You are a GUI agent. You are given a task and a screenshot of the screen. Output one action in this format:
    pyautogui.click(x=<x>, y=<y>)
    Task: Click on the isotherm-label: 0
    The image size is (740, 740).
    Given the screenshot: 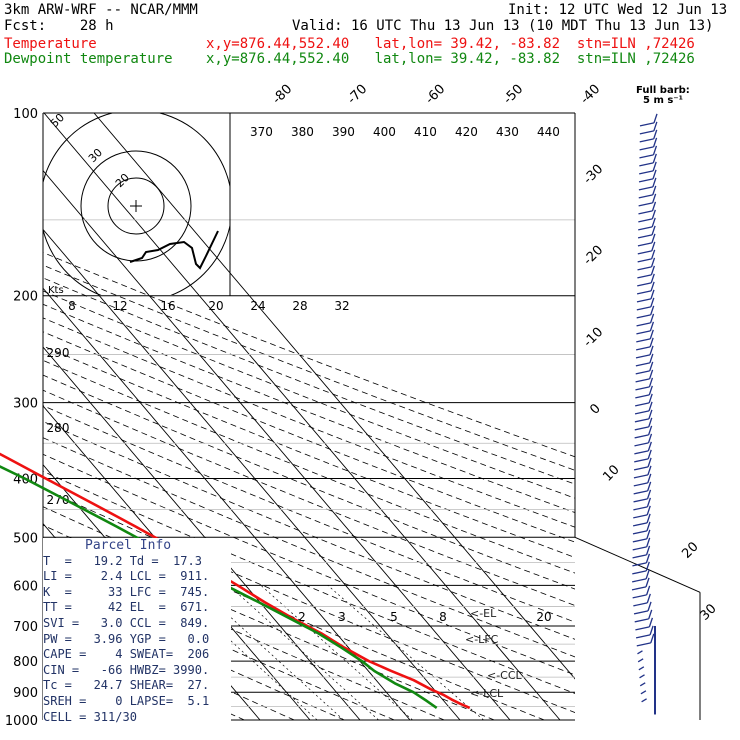 What is the action you would take?
    pyautogui.click(x=595, y=409)
    